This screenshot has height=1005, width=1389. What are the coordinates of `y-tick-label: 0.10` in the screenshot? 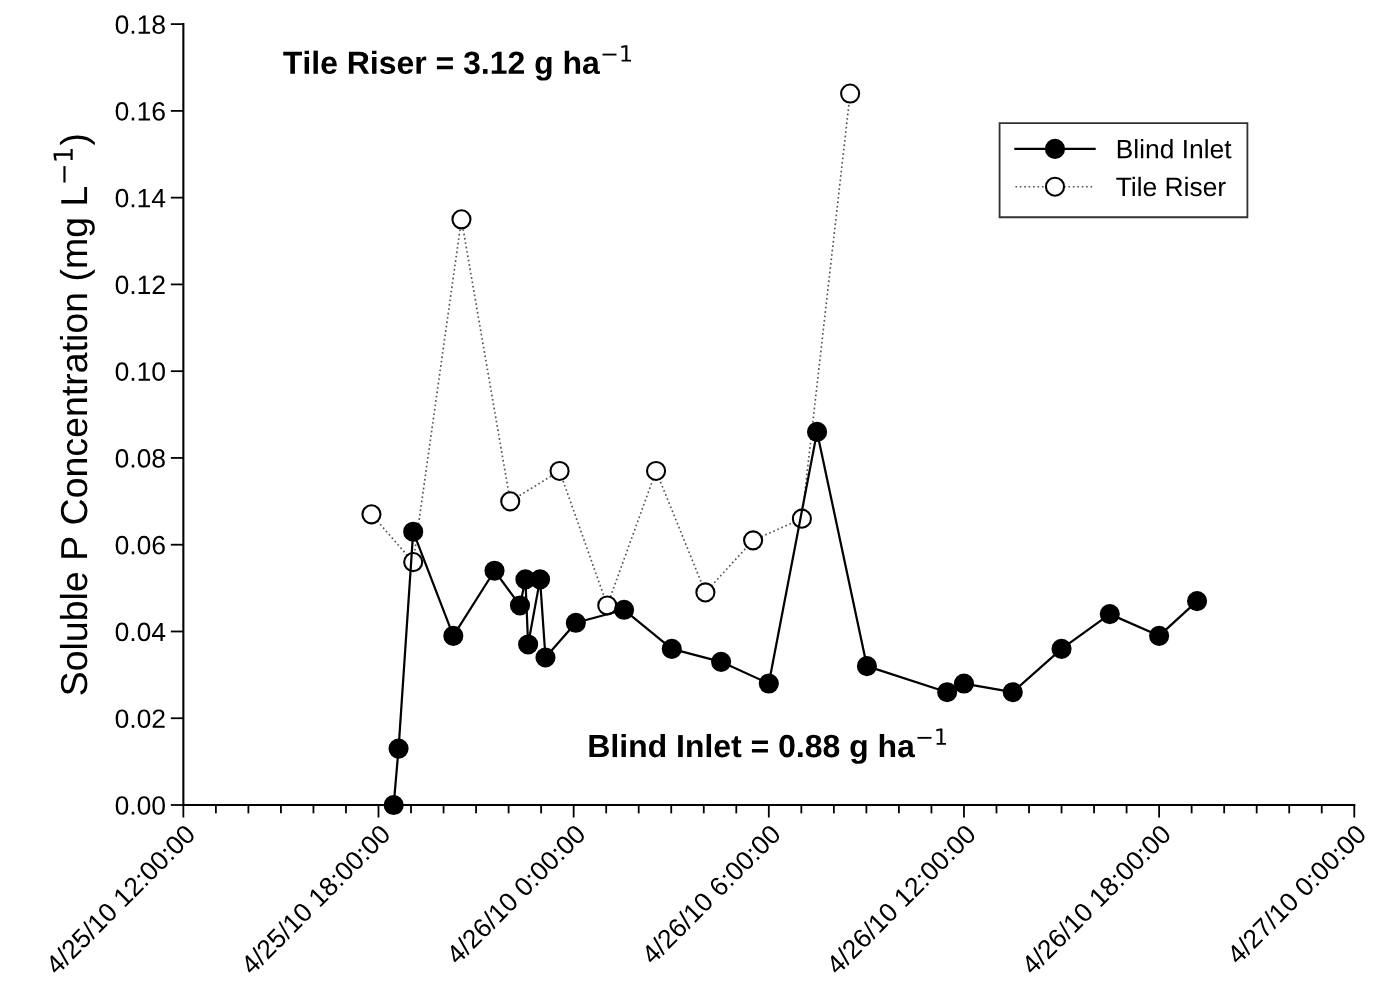 It's located at (140, 371).